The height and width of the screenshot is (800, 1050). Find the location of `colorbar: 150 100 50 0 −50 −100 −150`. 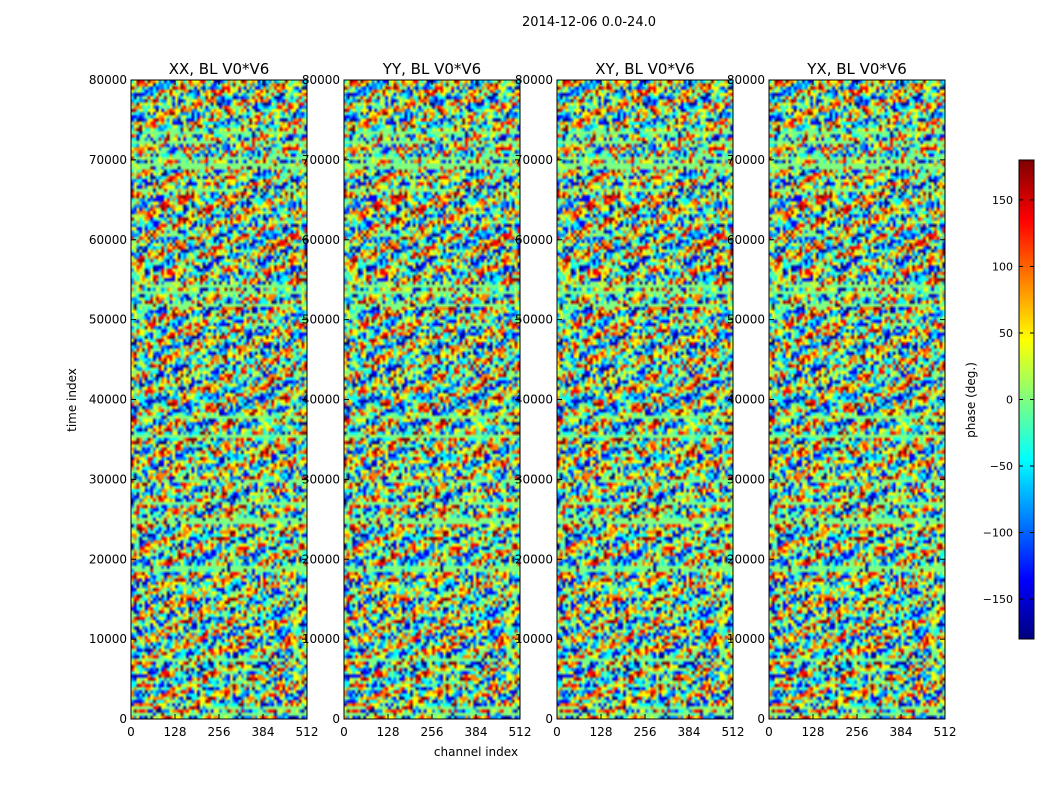

colorbar: 150 100 50 0 −50 −100 −150 is located at coordinates (1009, 399).